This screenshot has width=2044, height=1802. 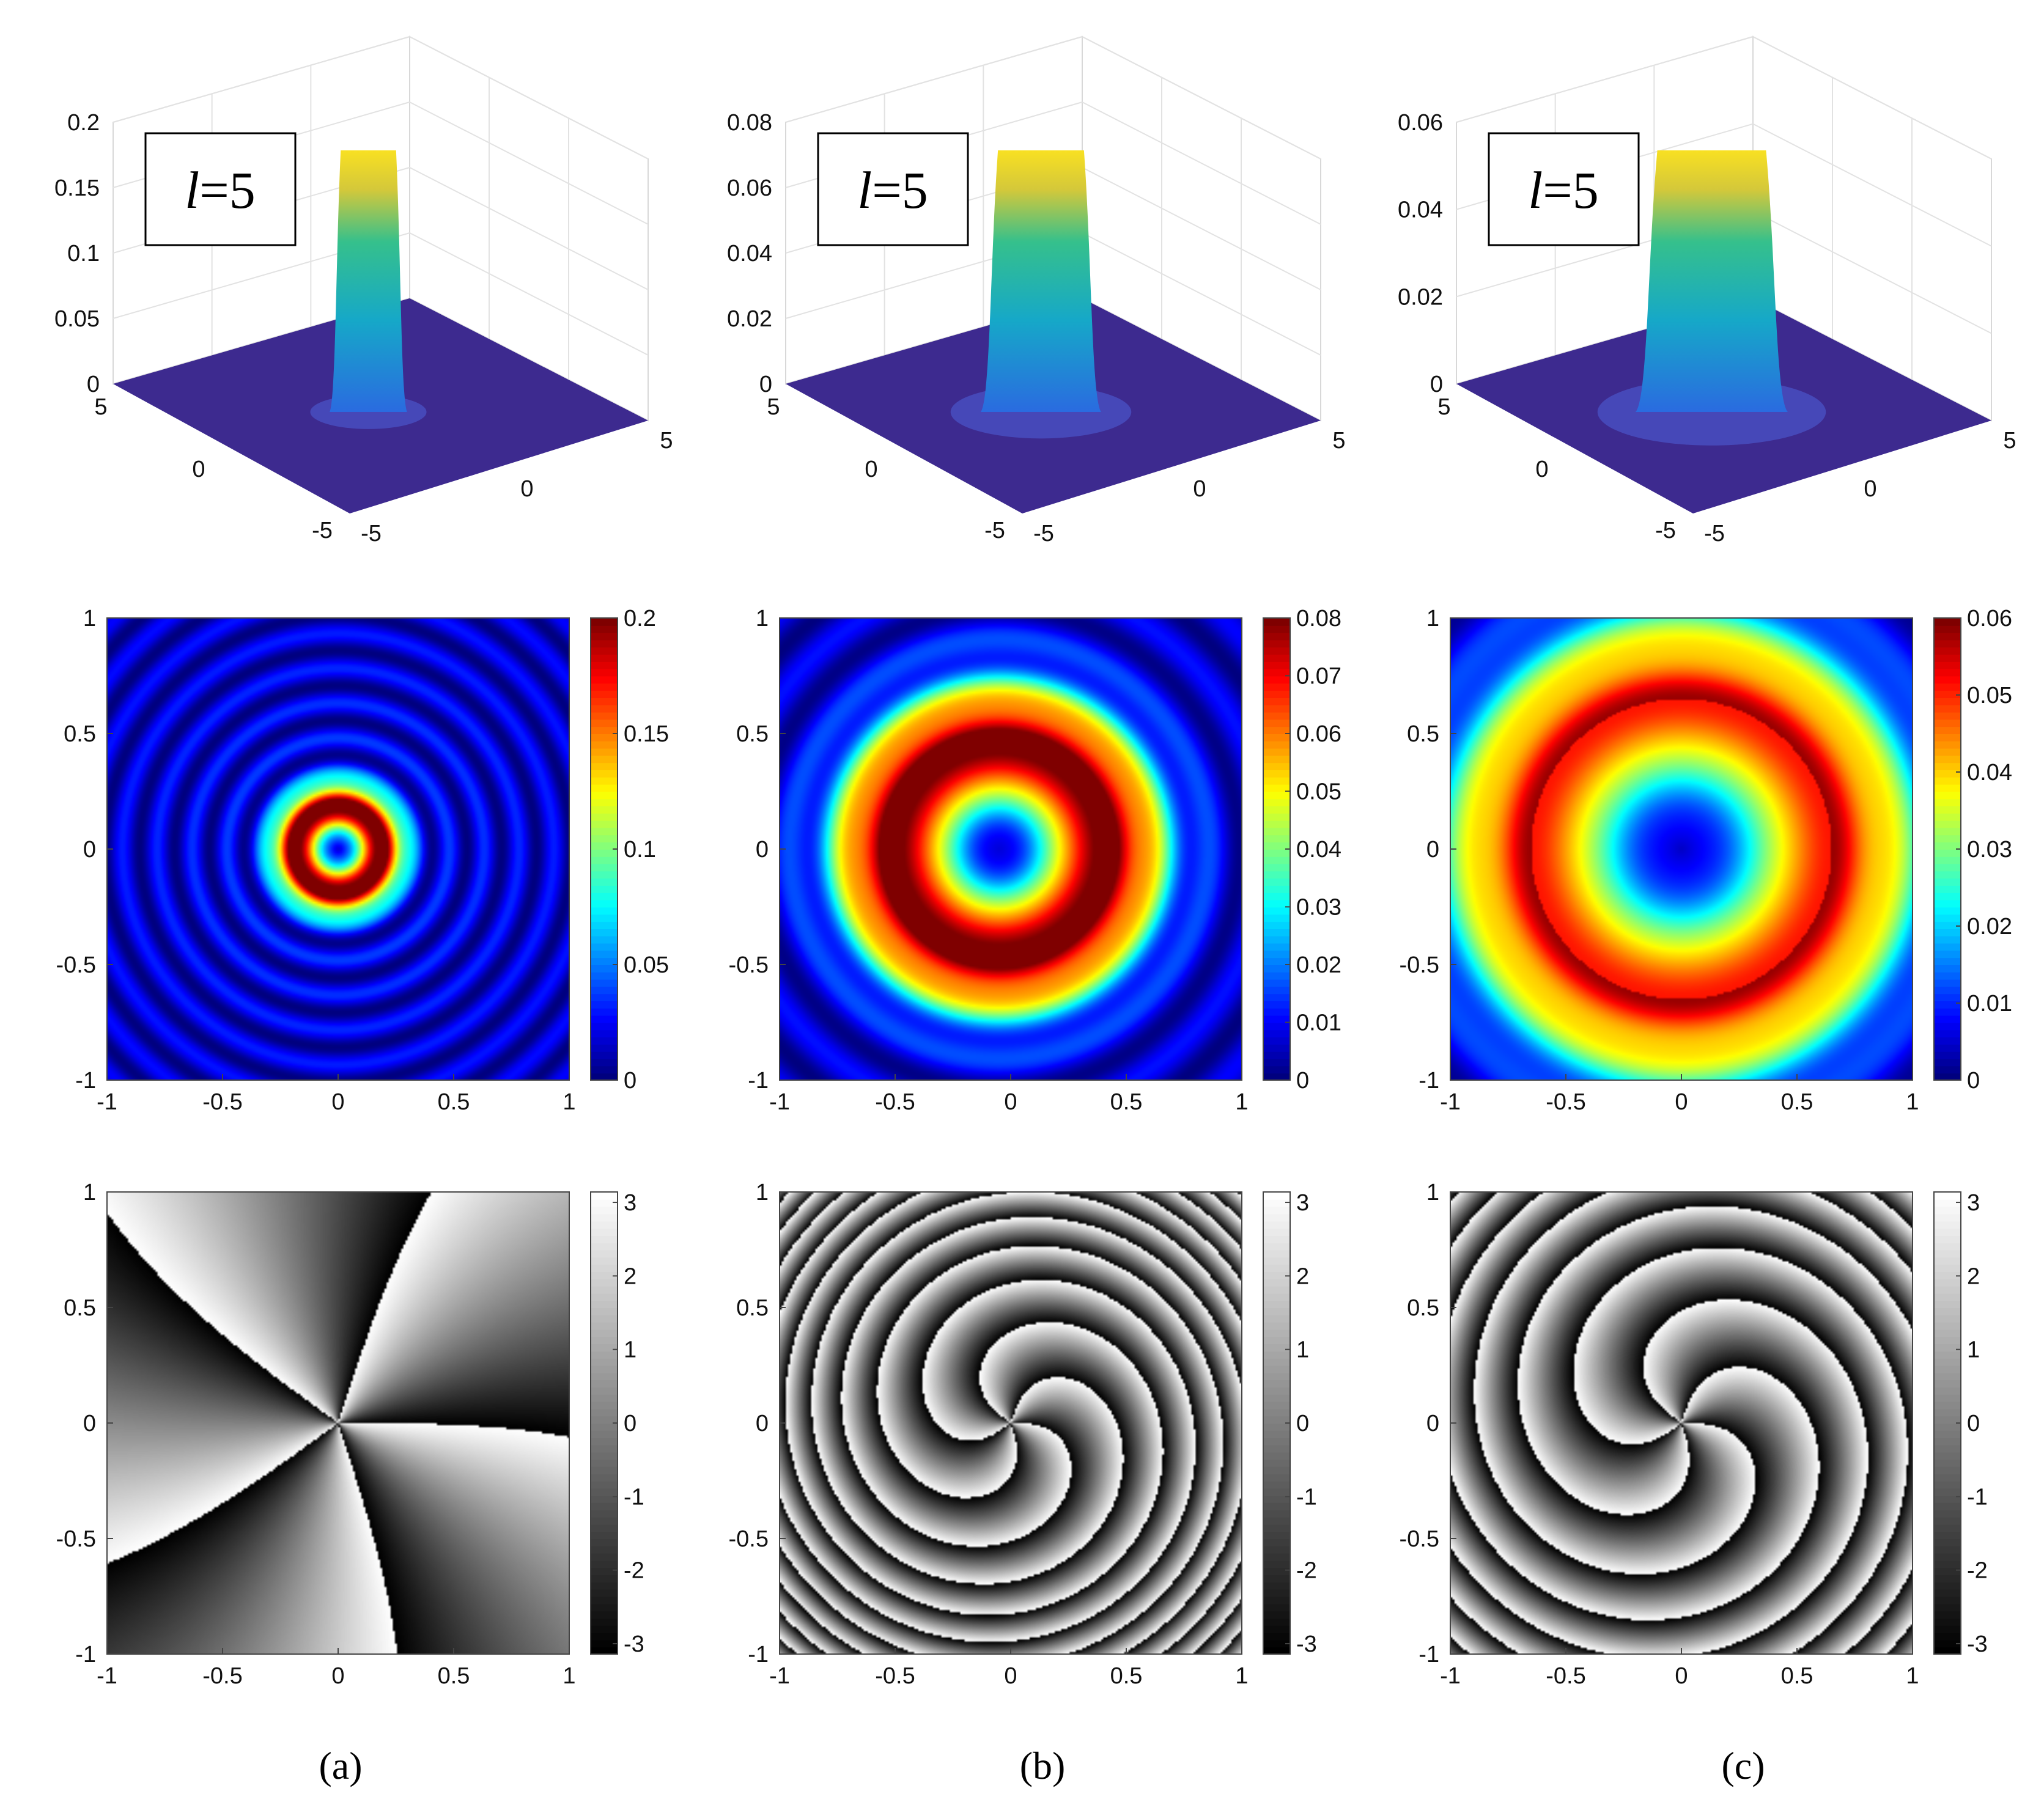 What do you see at coordinates (640, 619) in the screenshot?
I see `colorbar-label: 0.2` at bounding box center [640, 619].